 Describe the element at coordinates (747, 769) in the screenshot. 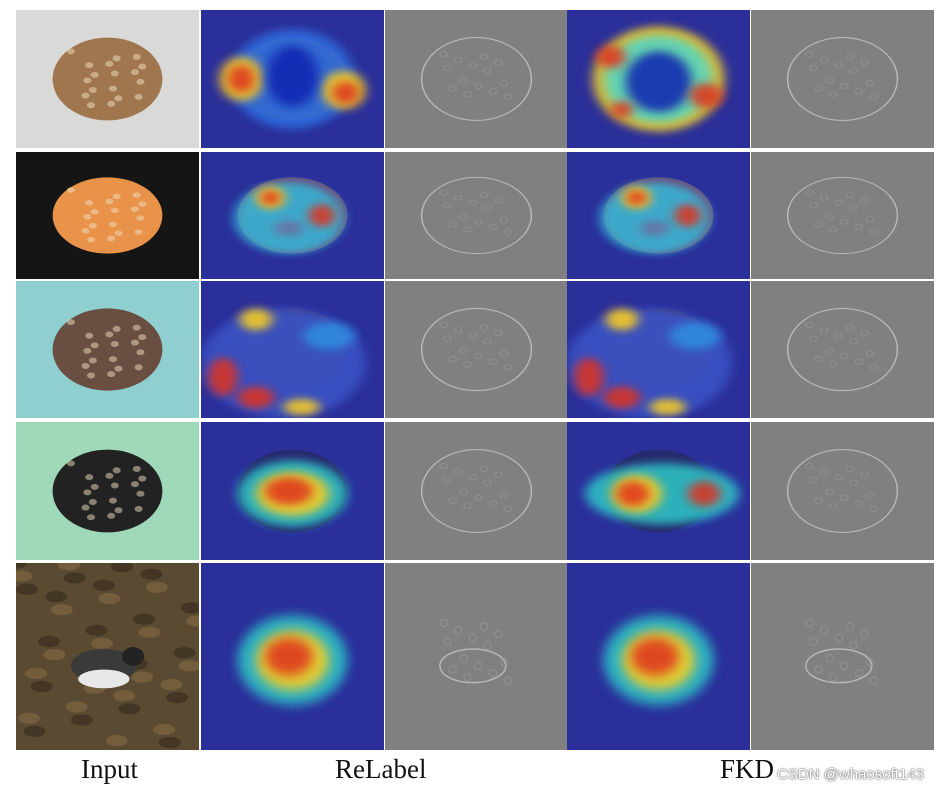

I see `fkd-label: FKD` at that location.